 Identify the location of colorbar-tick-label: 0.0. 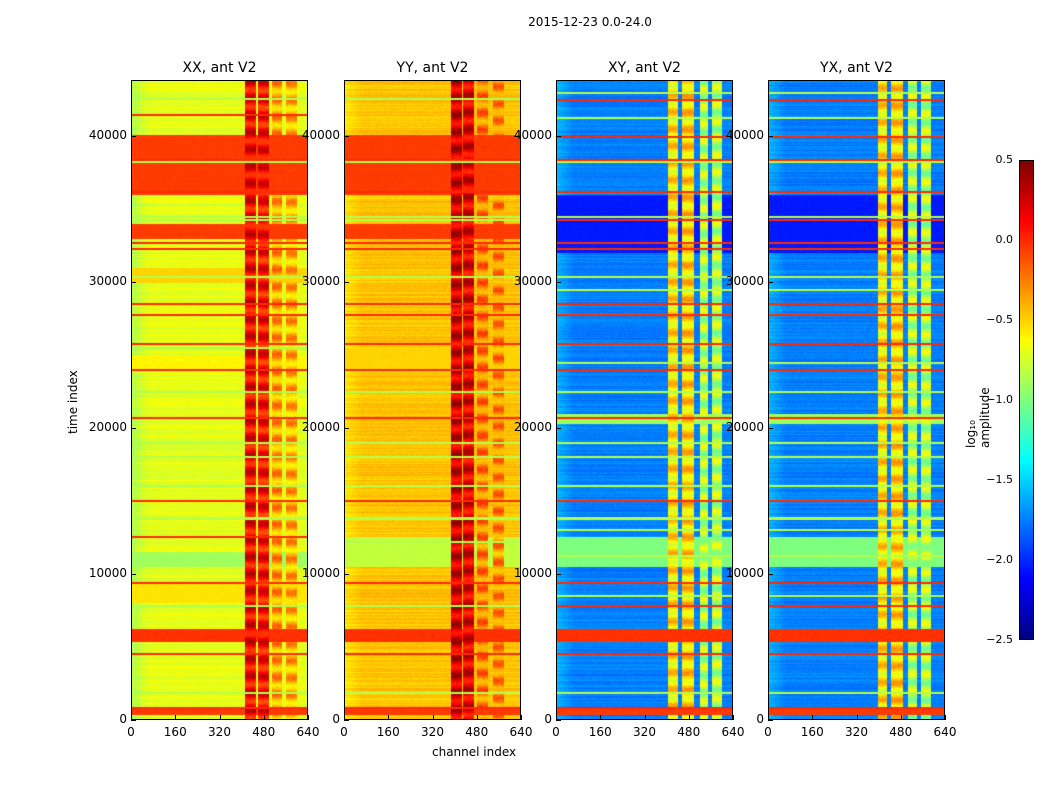
(1004, 239).